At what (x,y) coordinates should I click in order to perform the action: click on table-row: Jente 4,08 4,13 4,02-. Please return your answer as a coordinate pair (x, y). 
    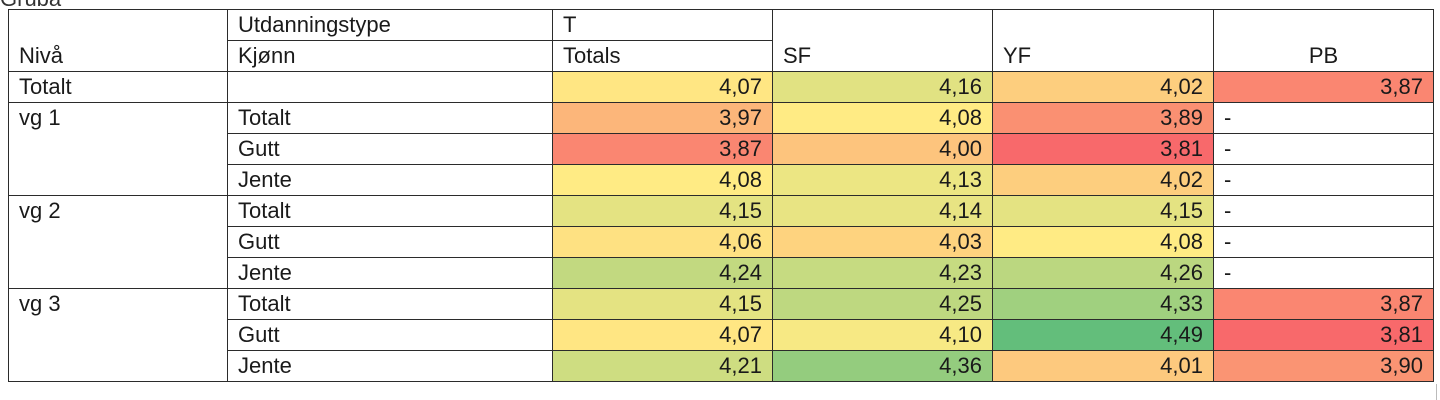
    Looking at the image, I should click on (721, 180).